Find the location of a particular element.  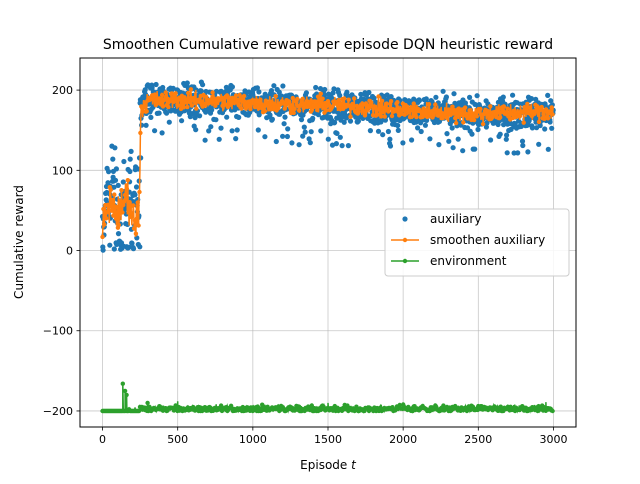

x-axis-label-text: Episode is located at coordinates (325, 465).